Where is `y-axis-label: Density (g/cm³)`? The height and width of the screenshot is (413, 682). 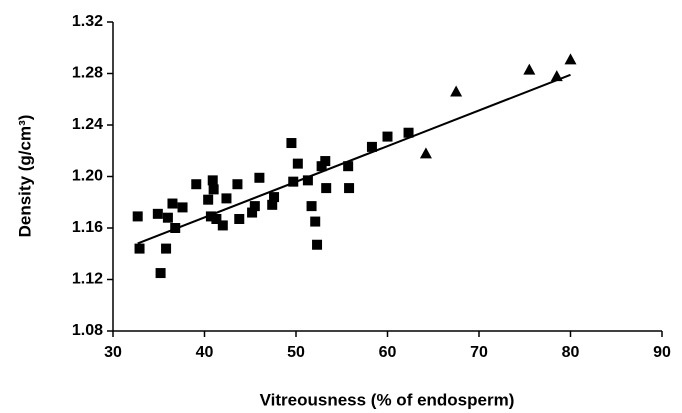 y-axis-label: Density (g/cm³) is located at coordinates (24, 176).